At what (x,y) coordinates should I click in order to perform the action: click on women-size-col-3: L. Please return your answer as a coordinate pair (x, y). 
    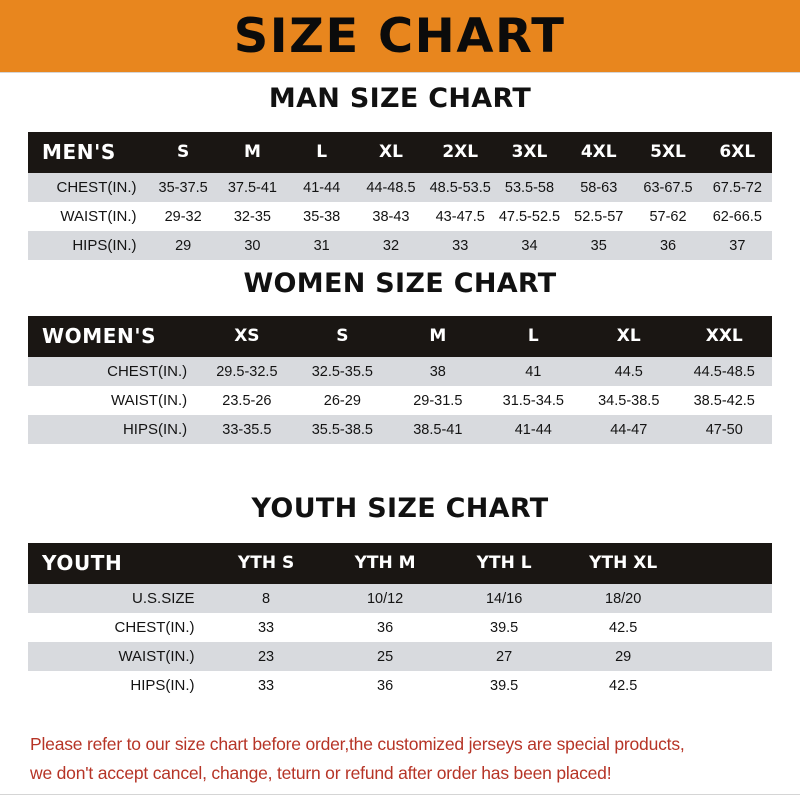
    Looking at the image, I should click on (533, 336).